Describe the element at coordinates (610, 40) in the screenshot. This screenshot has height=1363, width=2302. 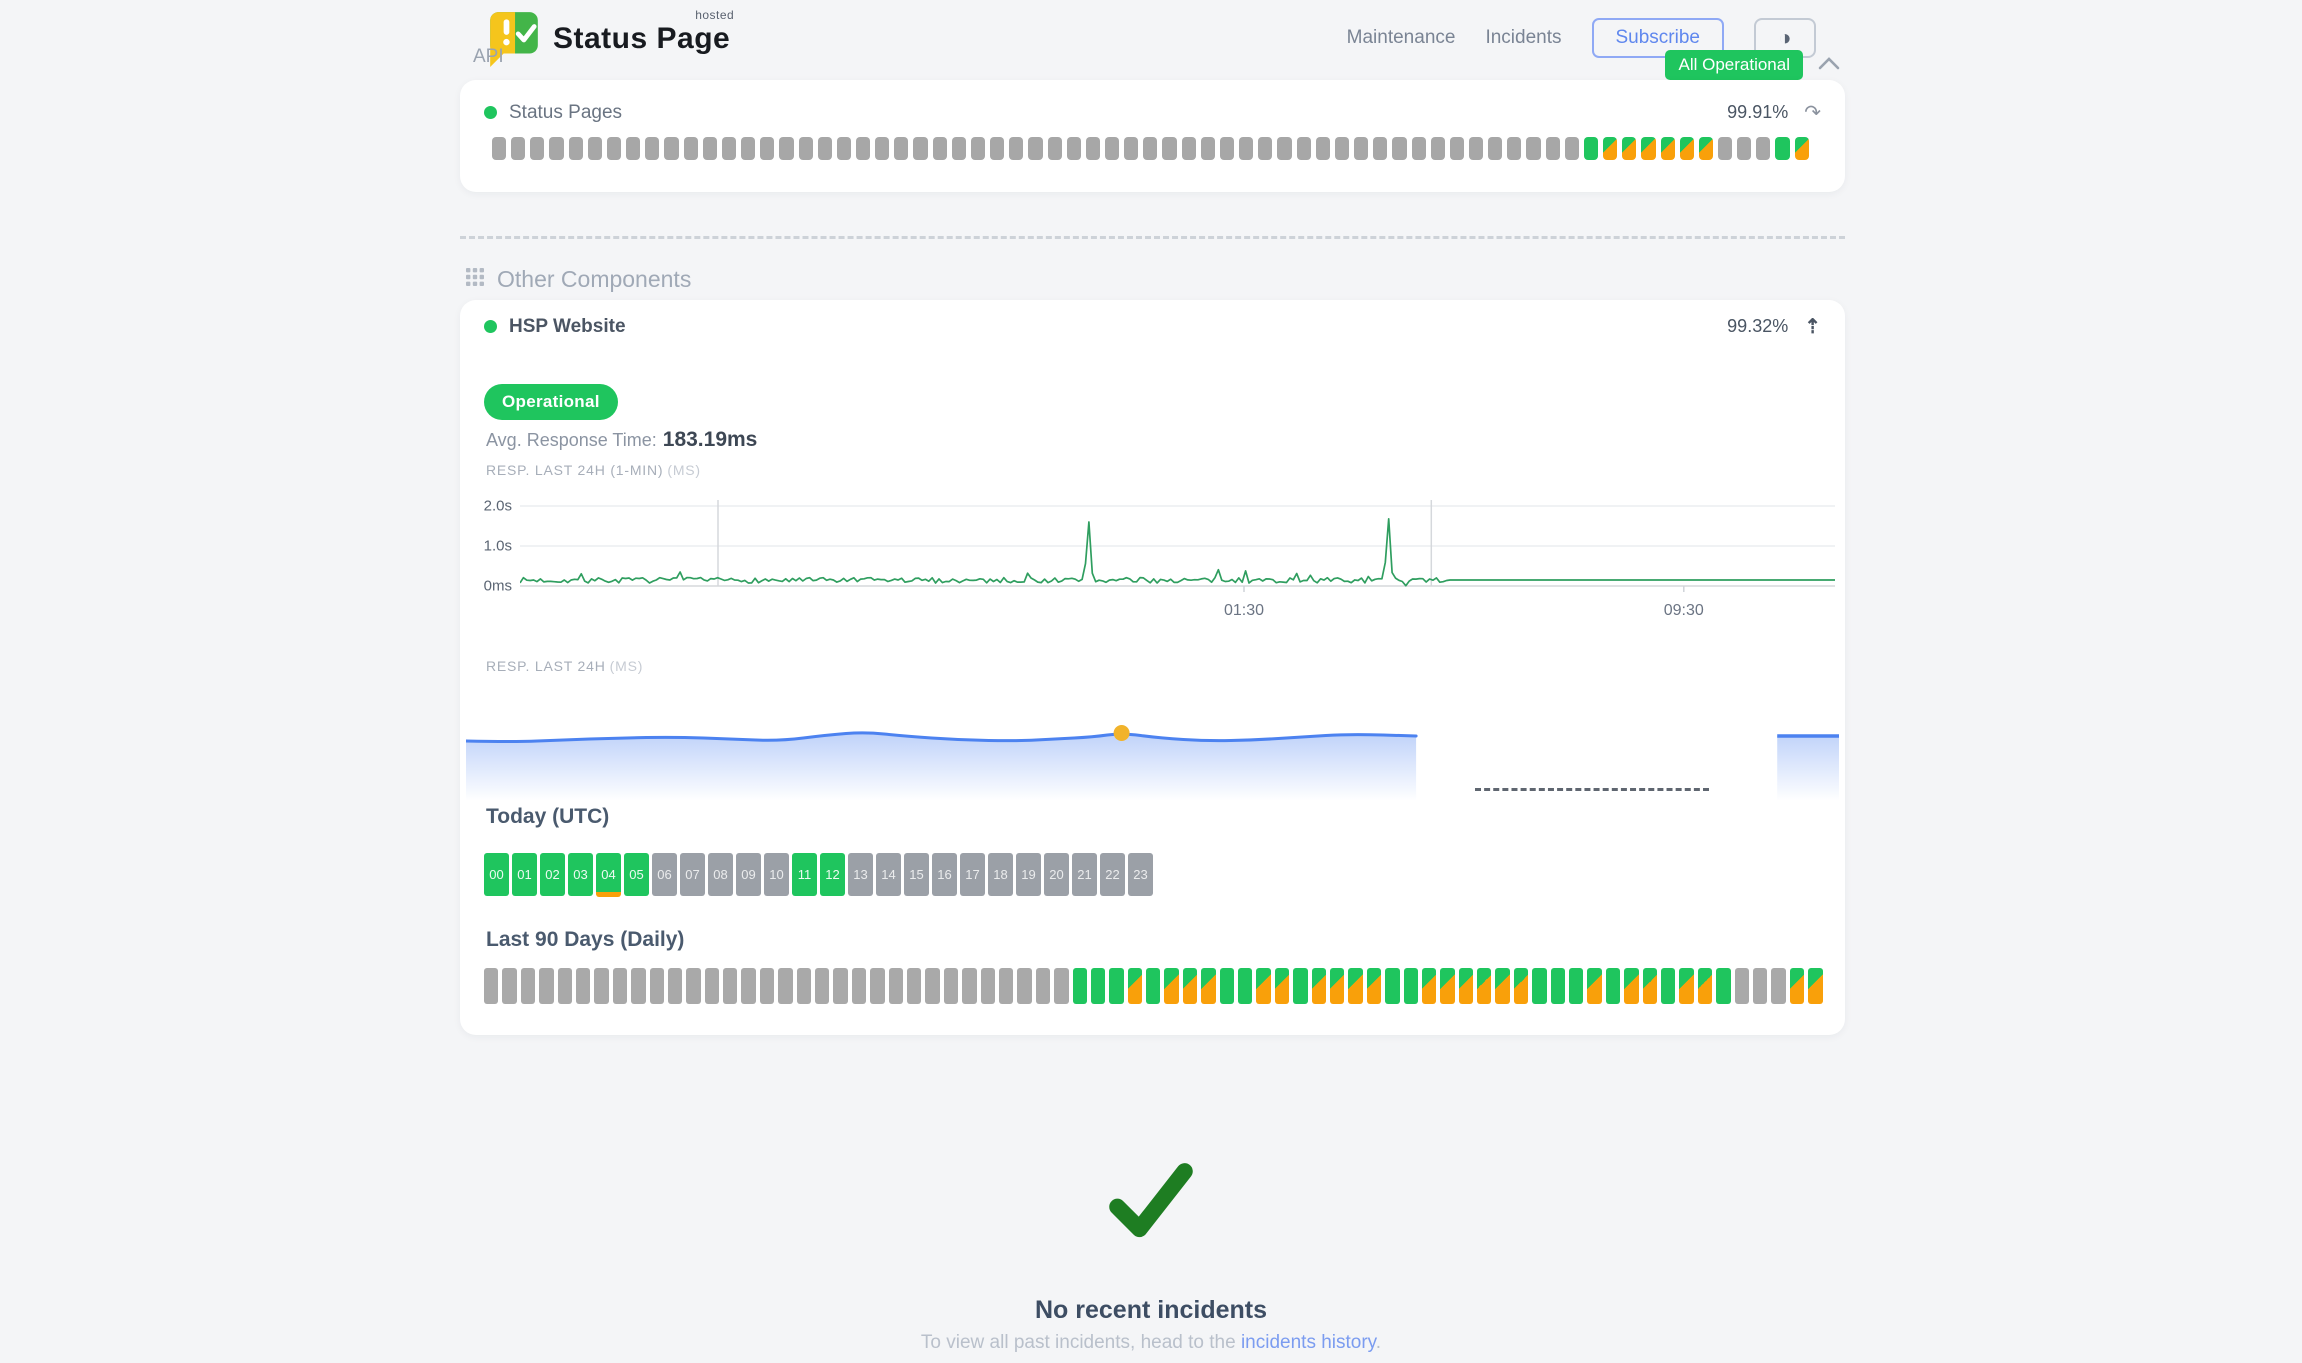
I see `brand-logo: Status Page hosted` at that location.